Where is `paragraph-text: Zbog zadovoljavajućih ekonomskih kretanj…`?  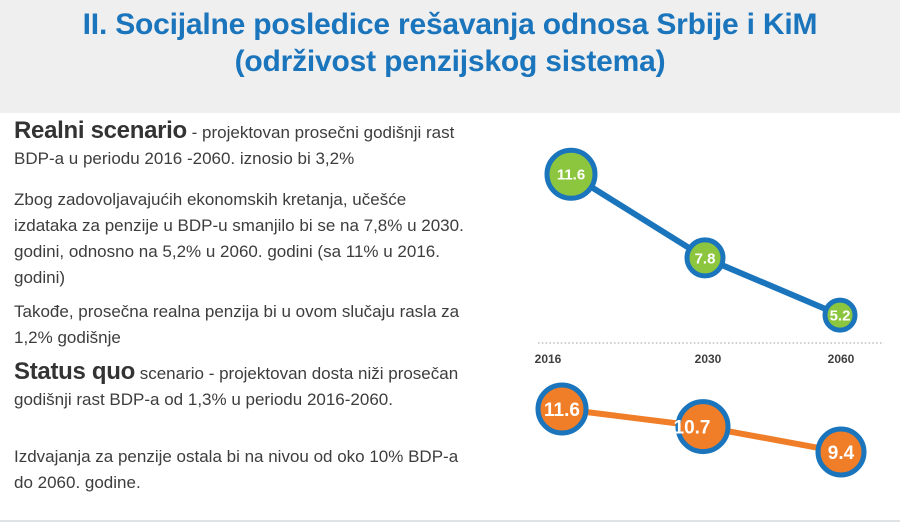
paragraph-text: Zbog zadovoljavajućih ekonomskih kretanj… is located at coordinates (239, 238).